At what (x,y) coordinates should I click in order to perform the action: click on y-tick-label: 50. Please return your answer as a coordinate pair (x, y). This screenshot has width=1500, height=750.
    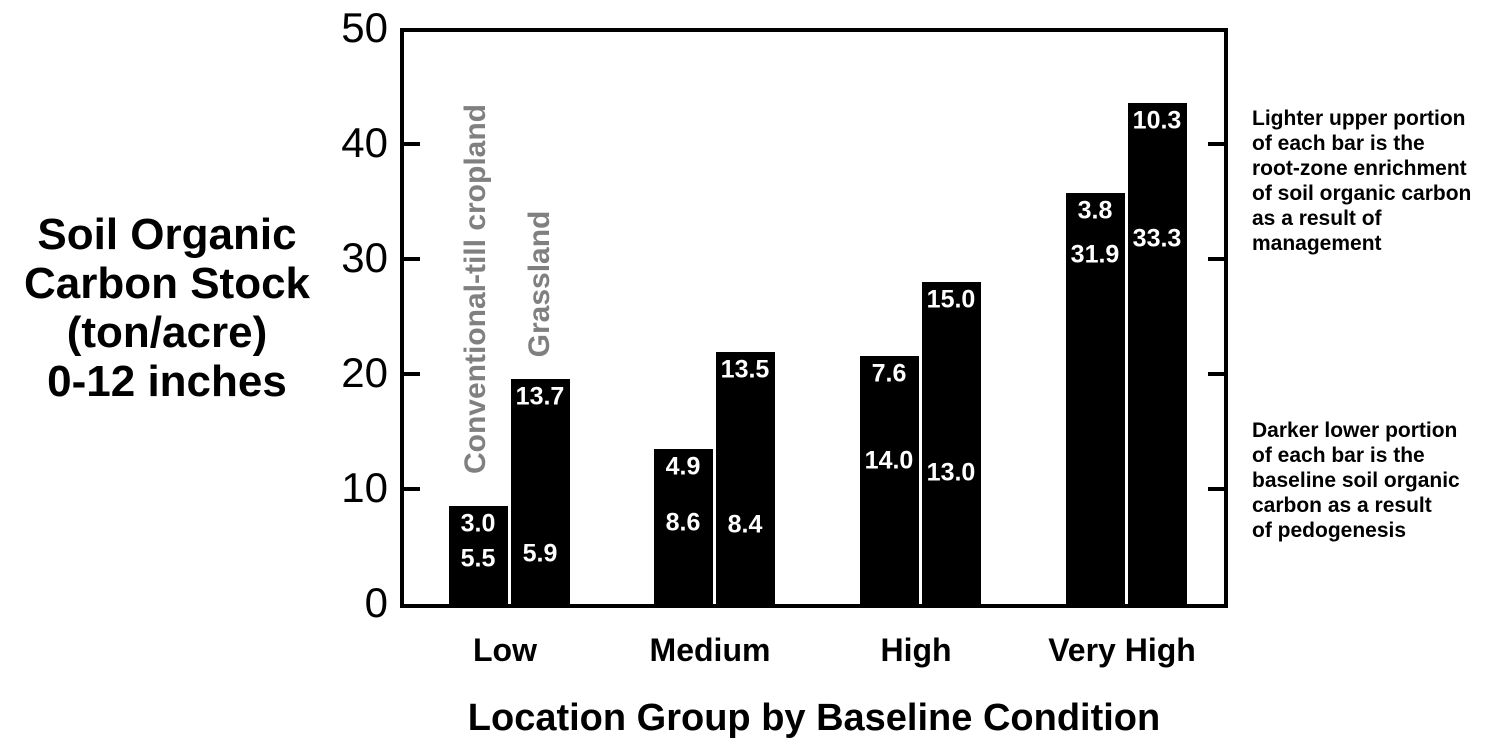
    Looking at the image, I should click on (364, 28).